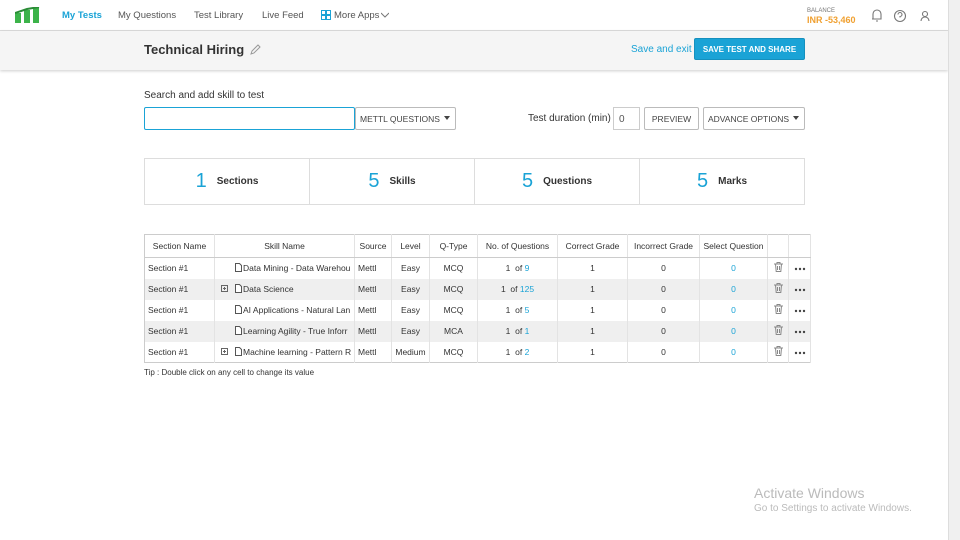 This screenshot has width=960, height=540. What do you see at coordinates (82, 15) in the screenshot?
I see `nav-my-tests: My Tests` at bounding box center [82, 15].